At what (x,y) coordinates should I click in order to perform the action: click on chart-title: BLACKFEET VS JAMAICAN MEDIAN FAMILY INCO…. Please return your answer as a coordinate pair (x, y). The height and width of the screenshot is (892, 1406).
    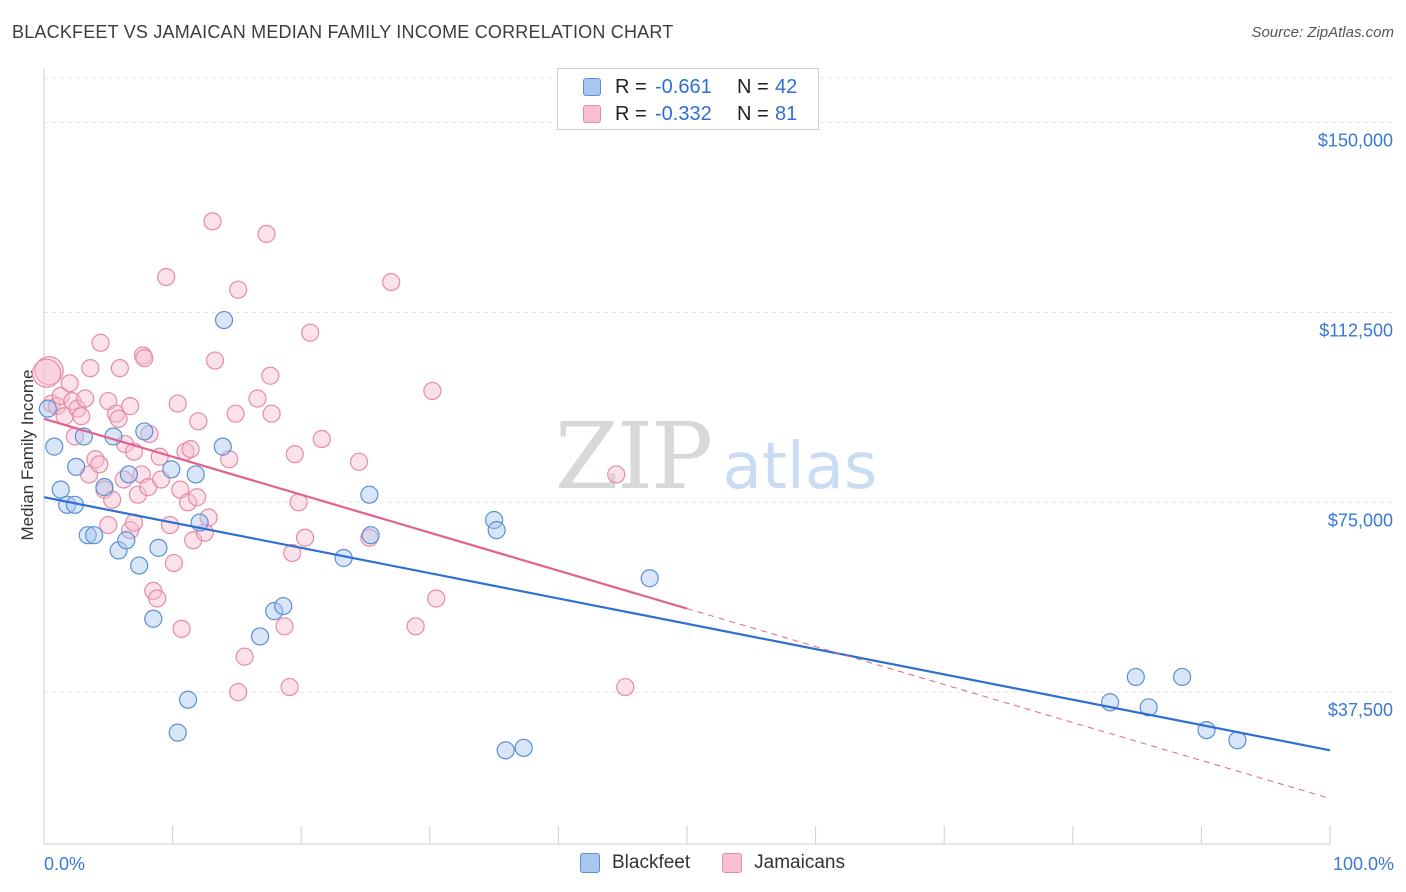
    Looking at the image, I should click on (343, 32).